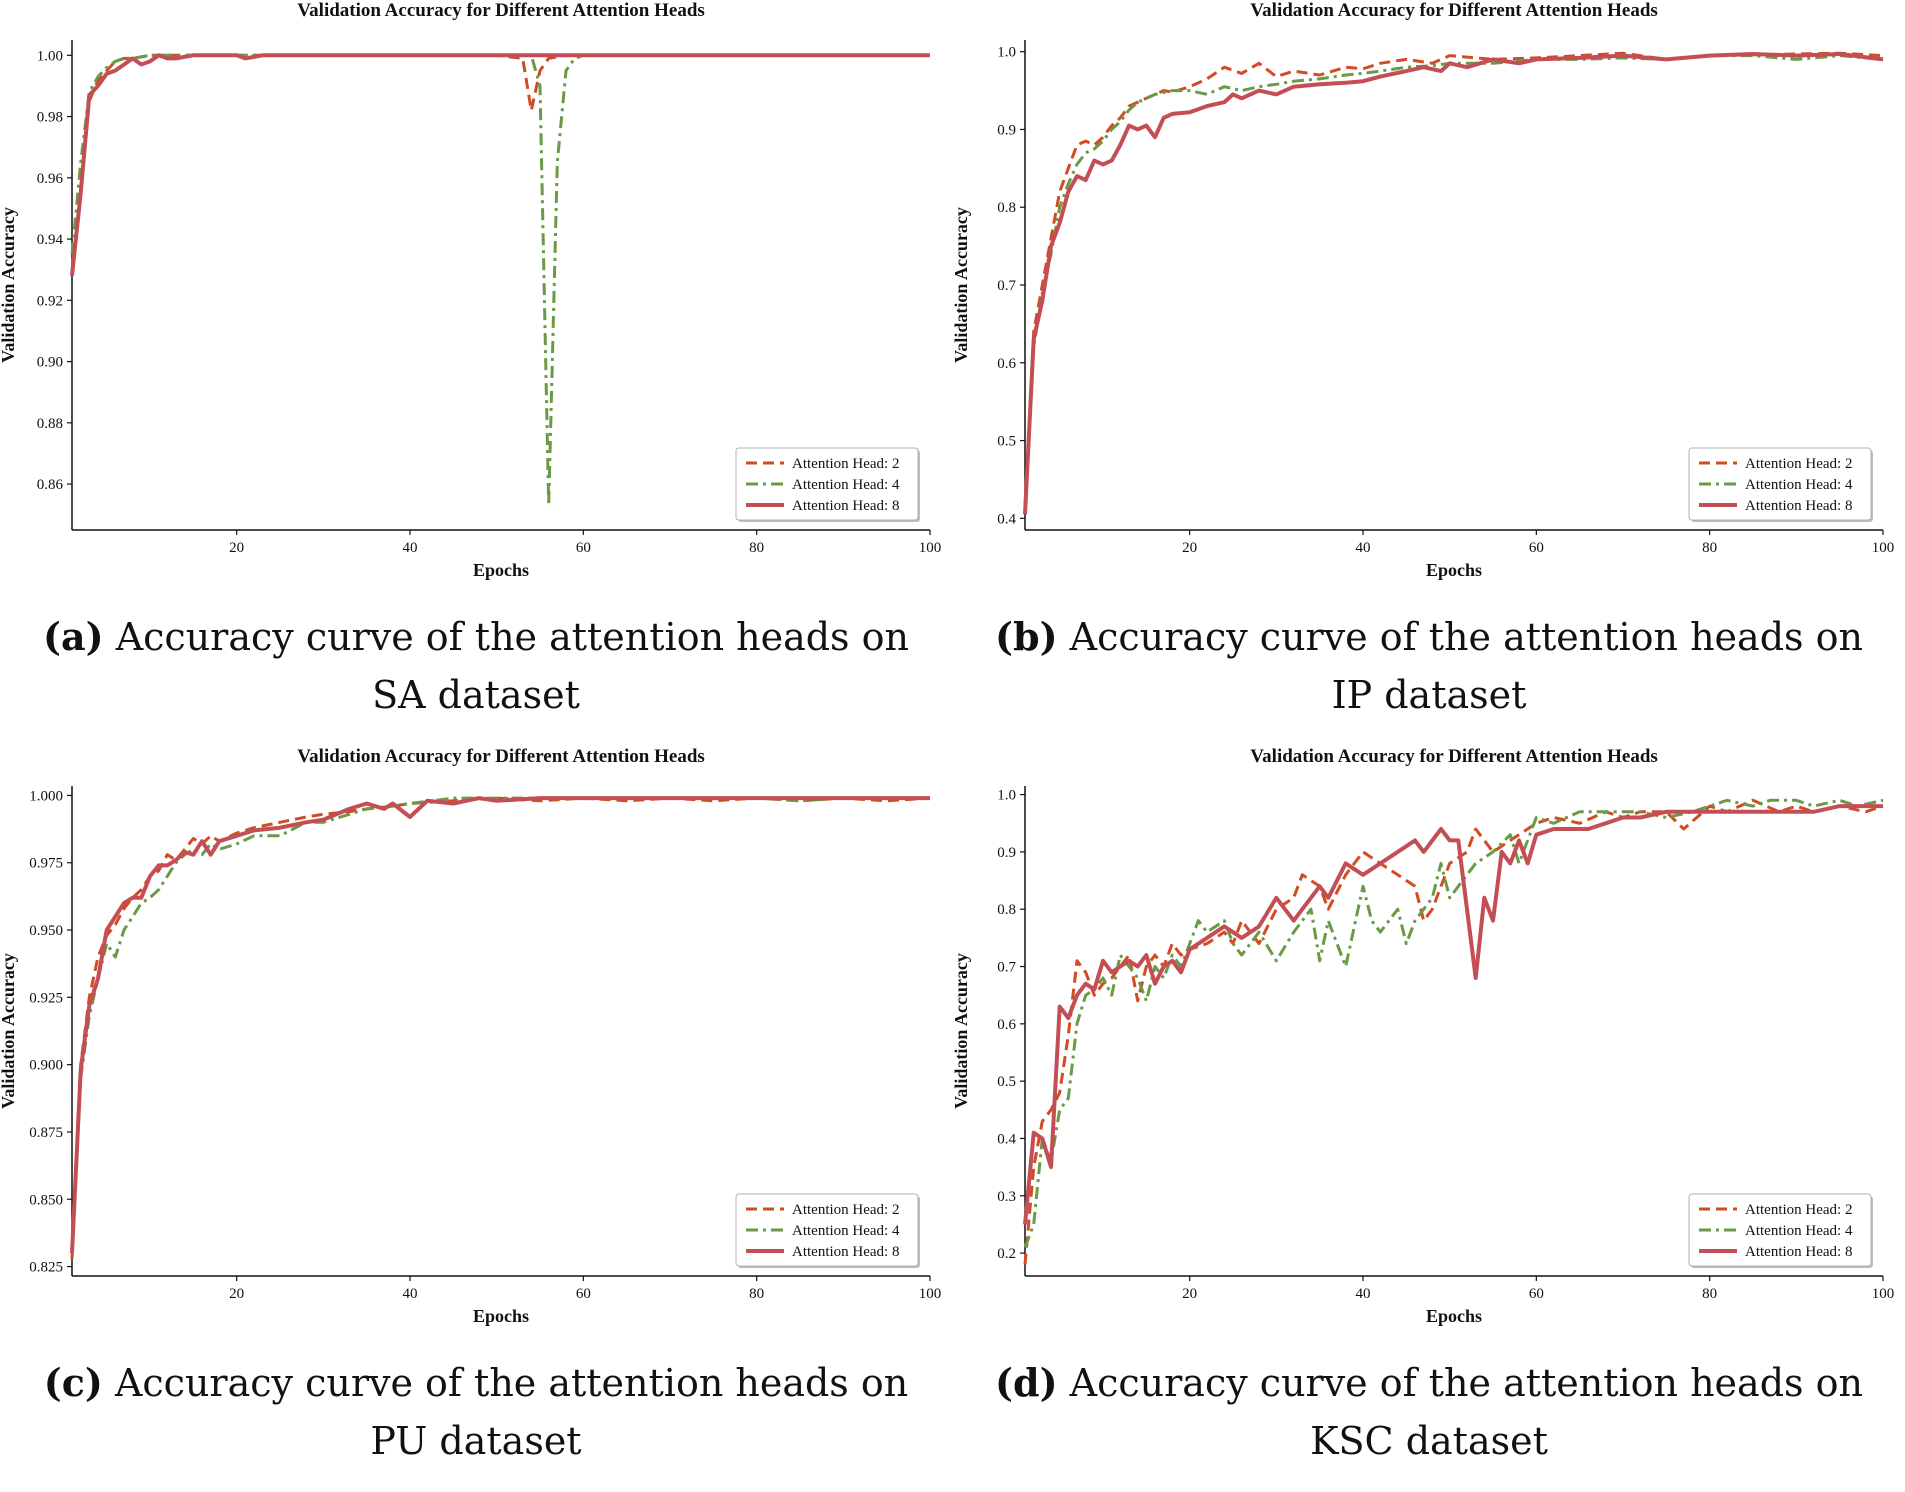  I want to click on y-tick-label: 0.94, so click(50, 240).